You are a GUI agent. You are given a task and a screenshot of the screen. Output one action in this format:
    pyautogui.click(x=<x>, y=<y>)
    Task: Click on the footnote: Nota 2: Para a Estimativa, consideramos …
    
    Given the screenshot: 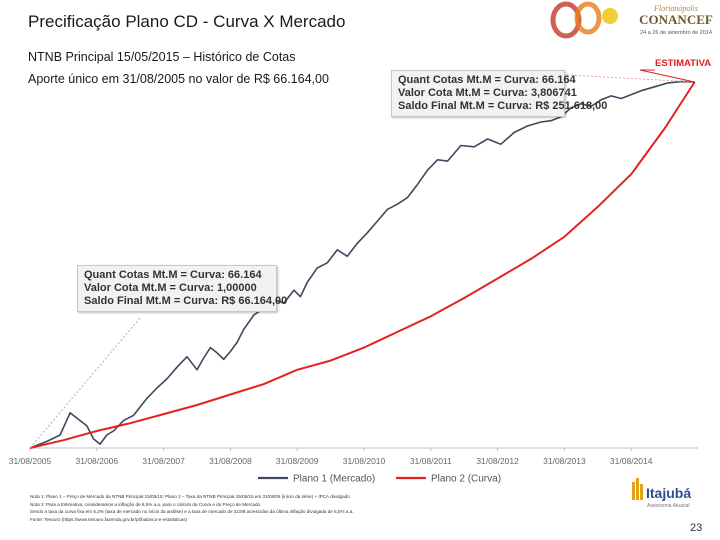 What is the action you would take?
    pyautogui.click(x=146, y=504)
    